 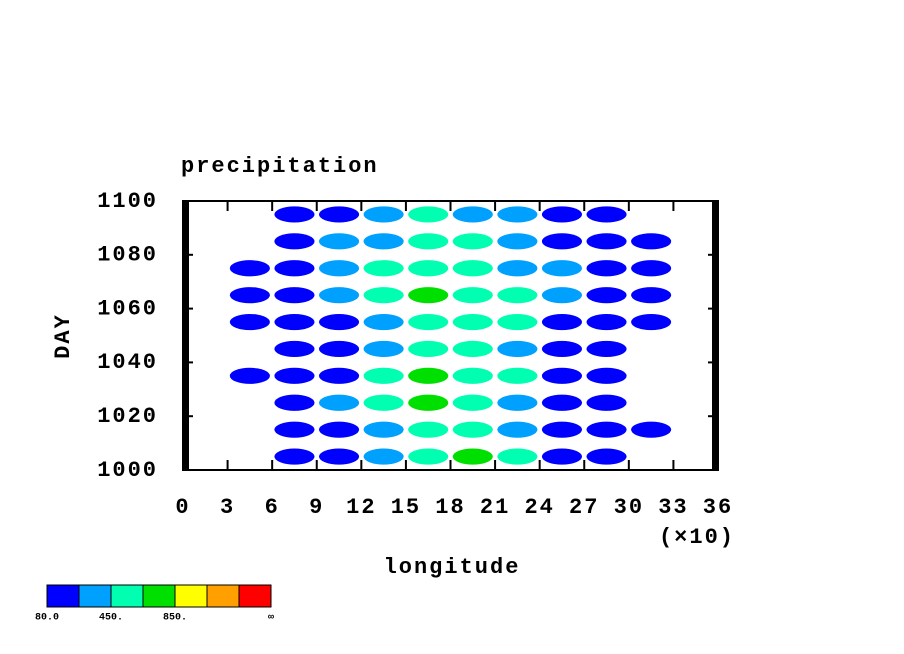 I want to click on x-tick-label: 18, so click(x=450, y=507).